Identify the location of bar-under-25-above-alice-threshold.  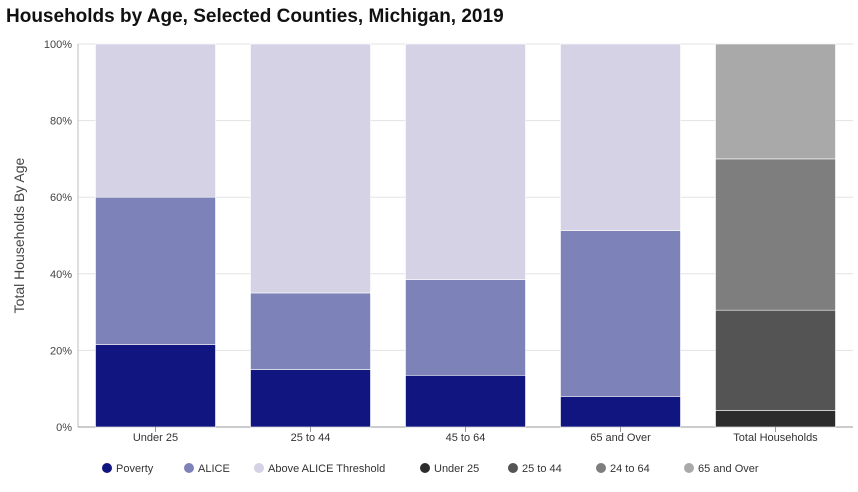
(155, 120).